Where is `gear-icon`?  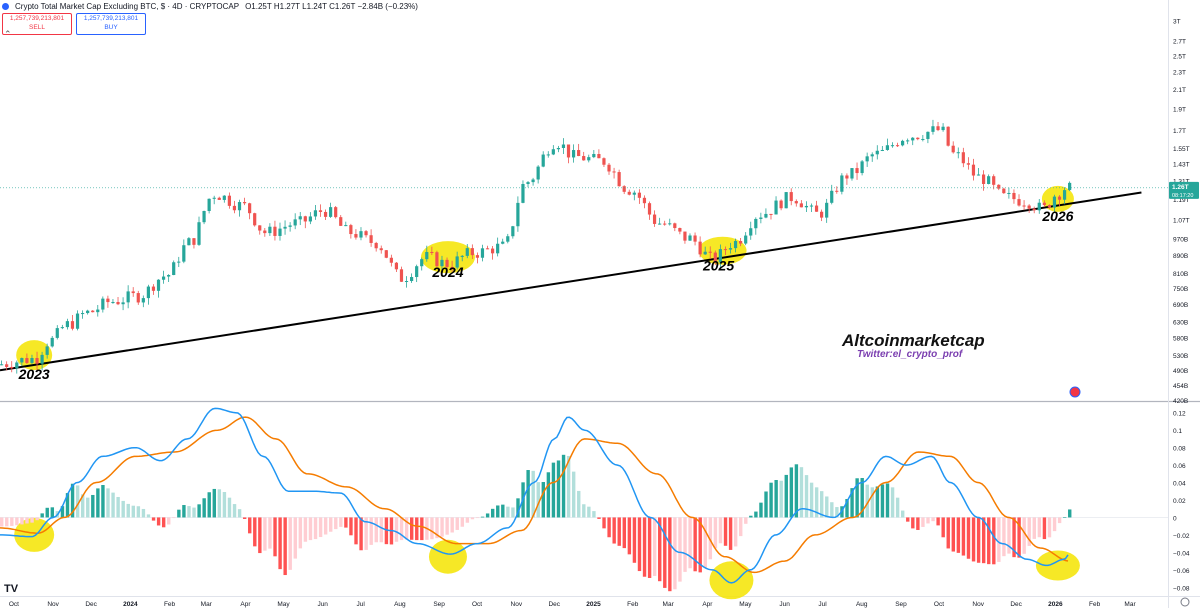 gear-icon is located at coordinates (1185, 602).